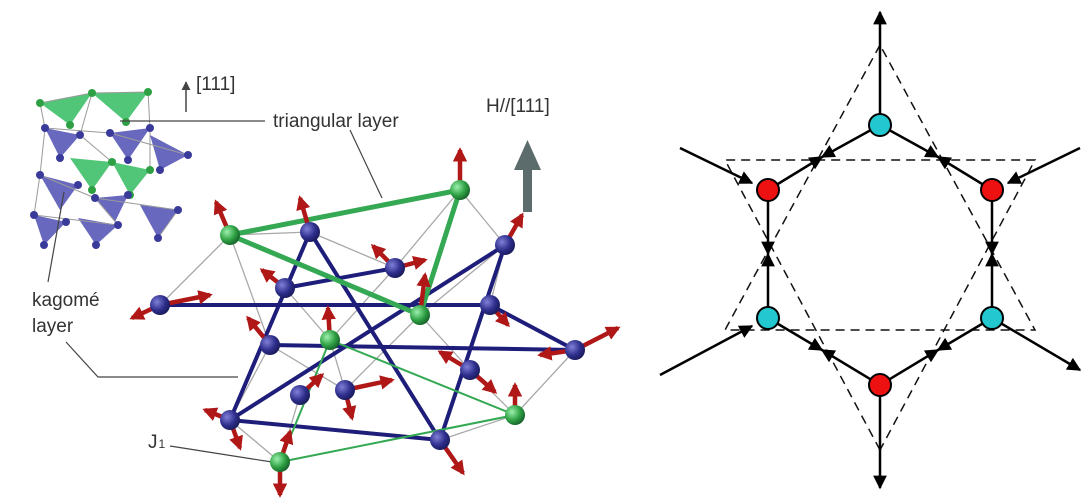 Image resolution: width=1085 pixels, height=499 pixels. I want to click on triangular-layer-leader, so click(251, 159).